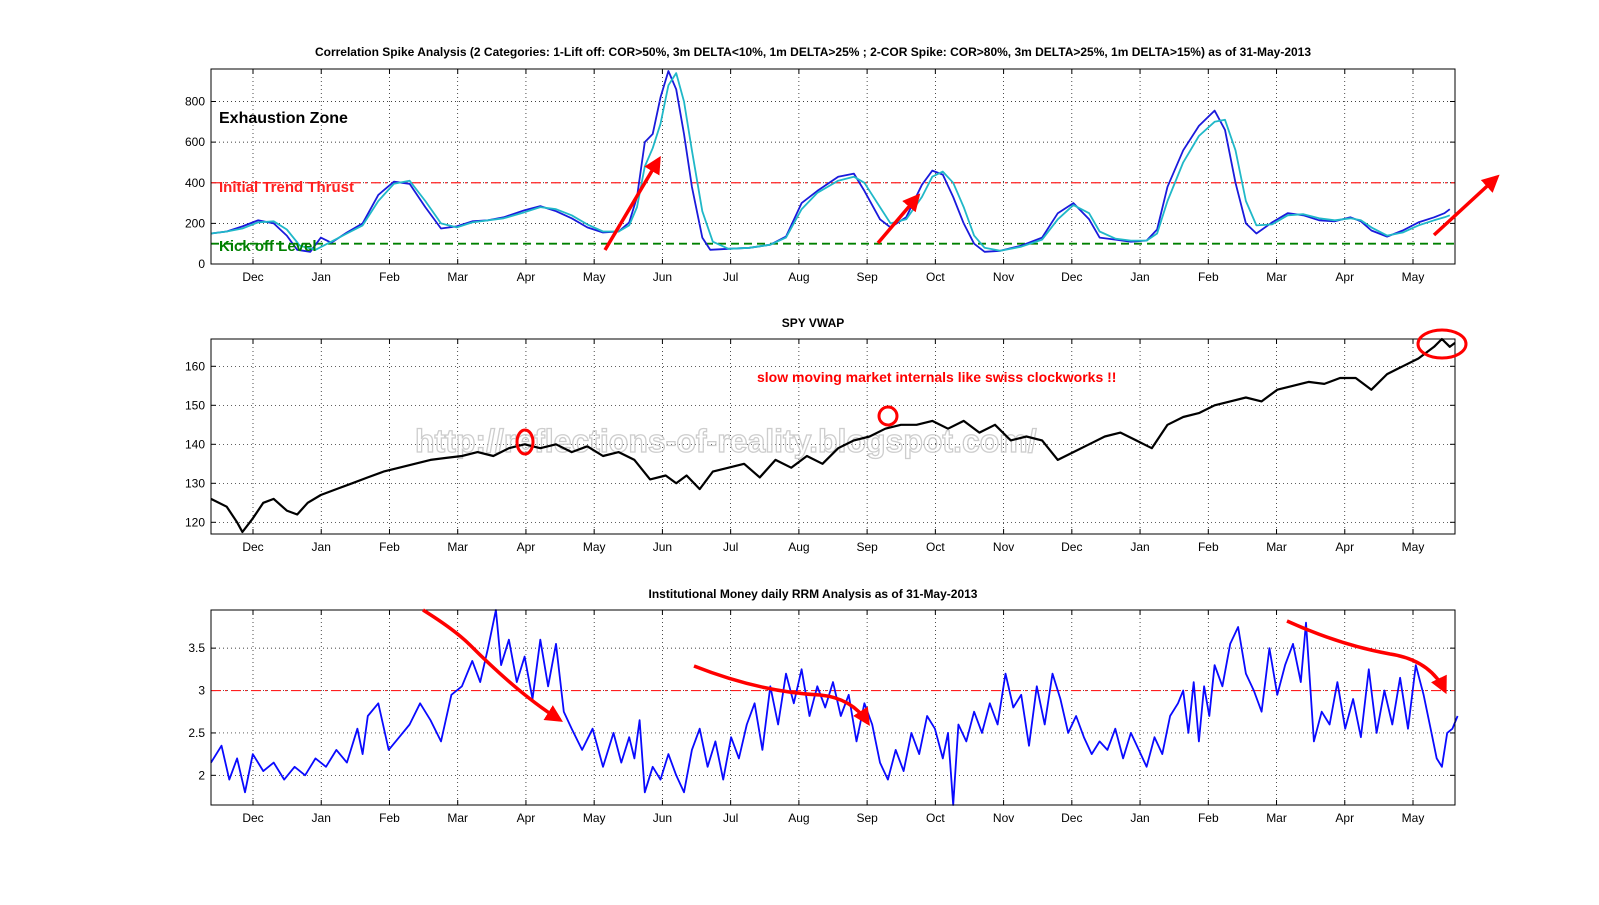 Image resolution: width=1599 pixels, height=905 pixels. What do you see at coordinates (833, 213) in the screenshot?
I see `correlation-reference-lines` at bounding box center [833, 213].